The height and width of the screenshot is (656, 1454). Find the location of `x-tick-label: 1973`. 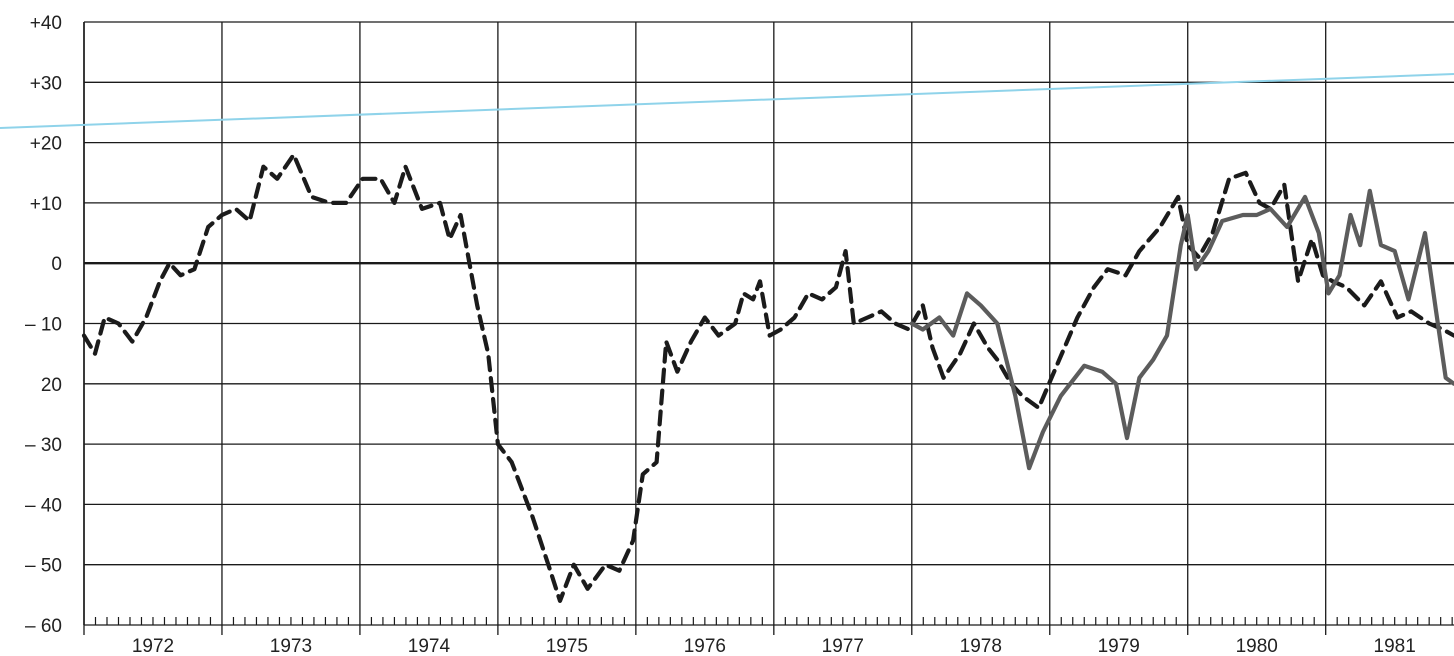

x-tick-label: 1973 is located at coordinates (291, 646).